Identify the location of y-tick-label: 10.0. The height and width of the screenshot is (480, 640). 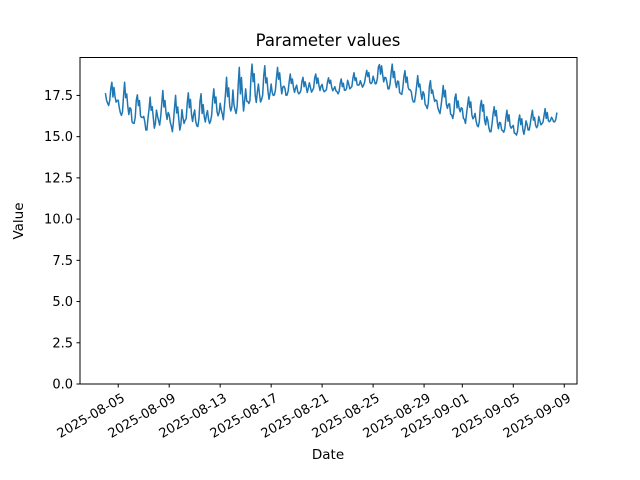
(58, 220).